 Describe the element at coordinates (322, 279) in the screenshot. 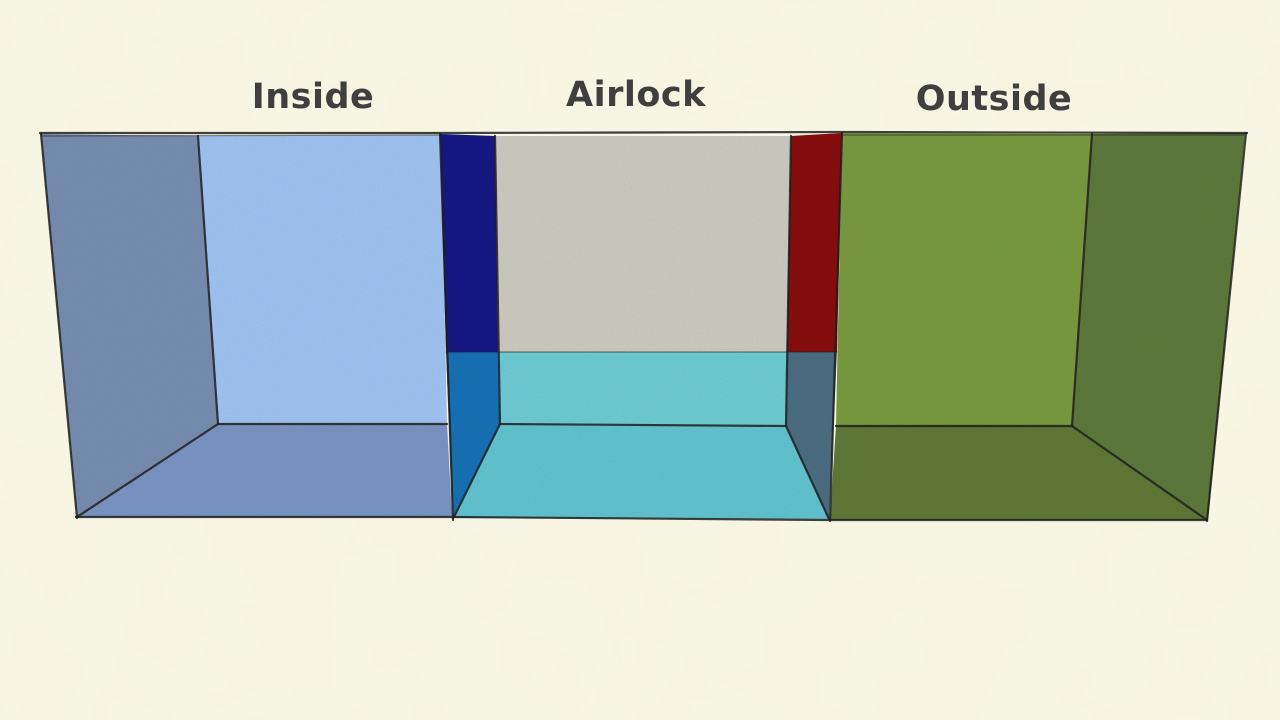

I see `inside-back-wall` at that location.